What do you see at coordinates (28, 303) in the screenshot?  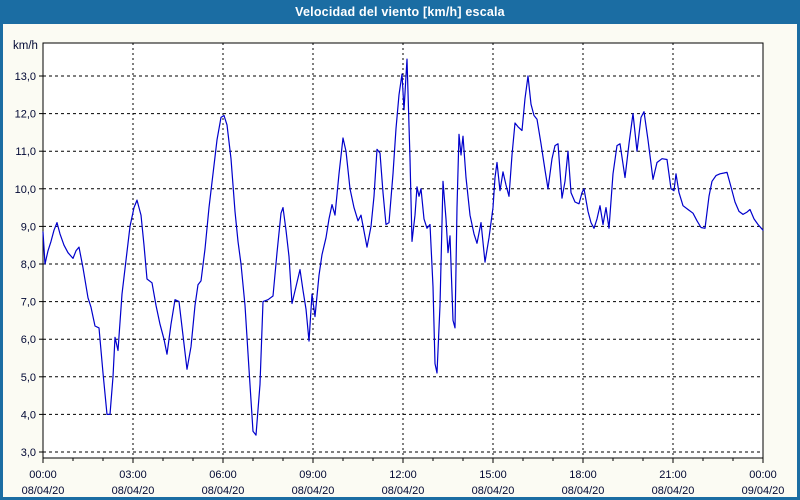 I see `y-tick-label: 7,0` at bounding box center [28, 303].